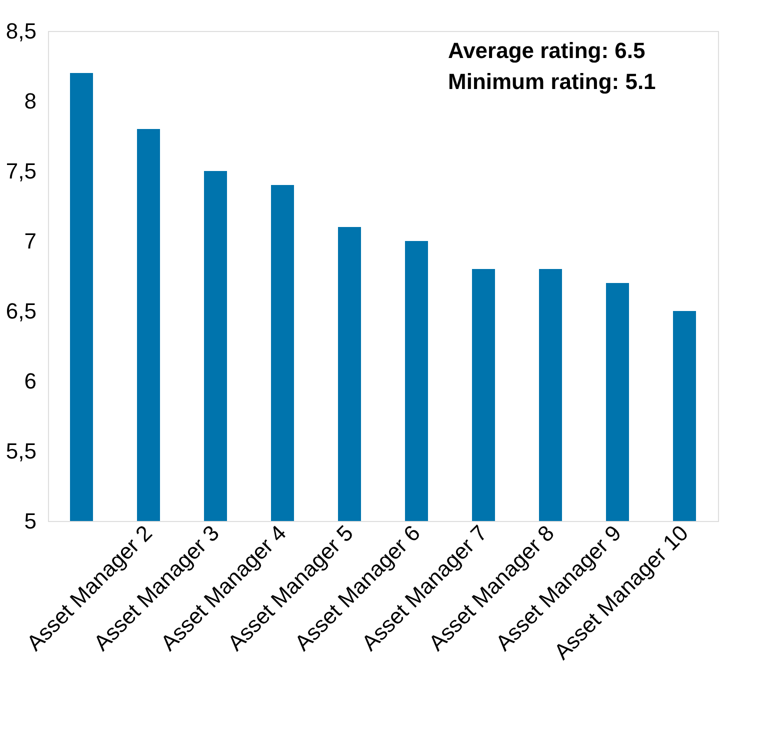 This screenshot has width=767, height=738. What do you see at coordinates (21, 451) in the screenshot?
I see `y-tick-label: 5,5` at bounding box center [21, 451].